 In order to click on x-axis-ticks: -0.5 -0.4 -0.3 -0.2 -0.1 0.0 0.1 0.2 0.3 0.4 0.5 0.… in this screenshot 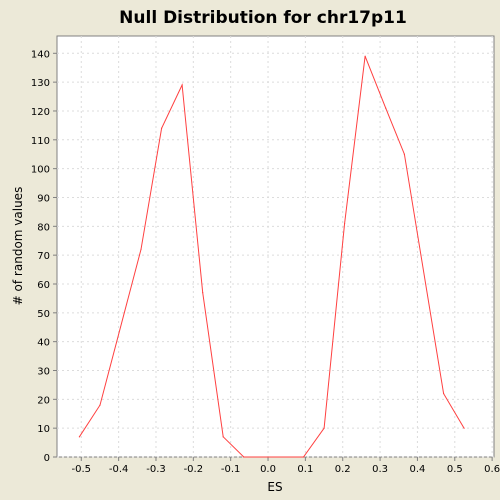, I will do `click(286, 466)`.